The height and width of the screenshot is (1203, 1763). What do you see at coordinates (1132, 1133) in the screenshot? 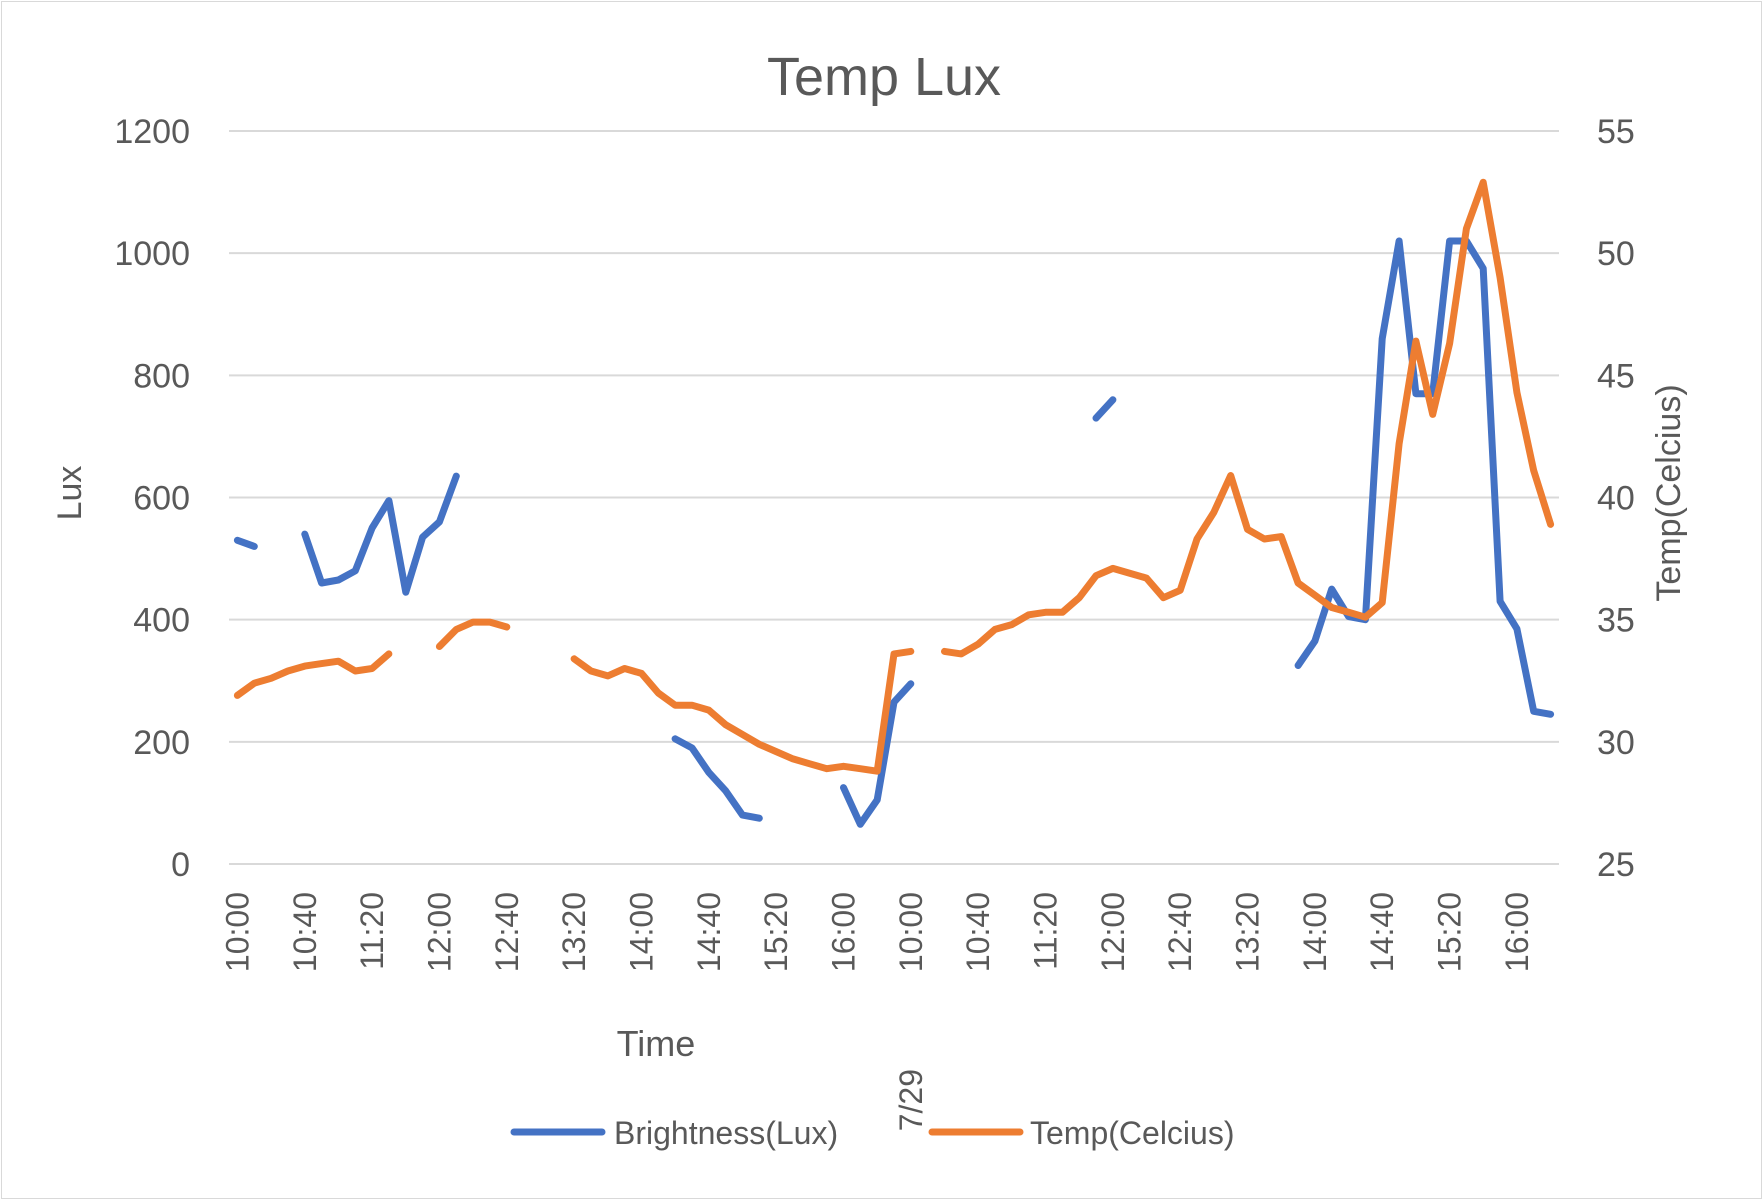
I see `legend-label-temp: Temp(Celcius)` at bounding box center [1132, 1133].